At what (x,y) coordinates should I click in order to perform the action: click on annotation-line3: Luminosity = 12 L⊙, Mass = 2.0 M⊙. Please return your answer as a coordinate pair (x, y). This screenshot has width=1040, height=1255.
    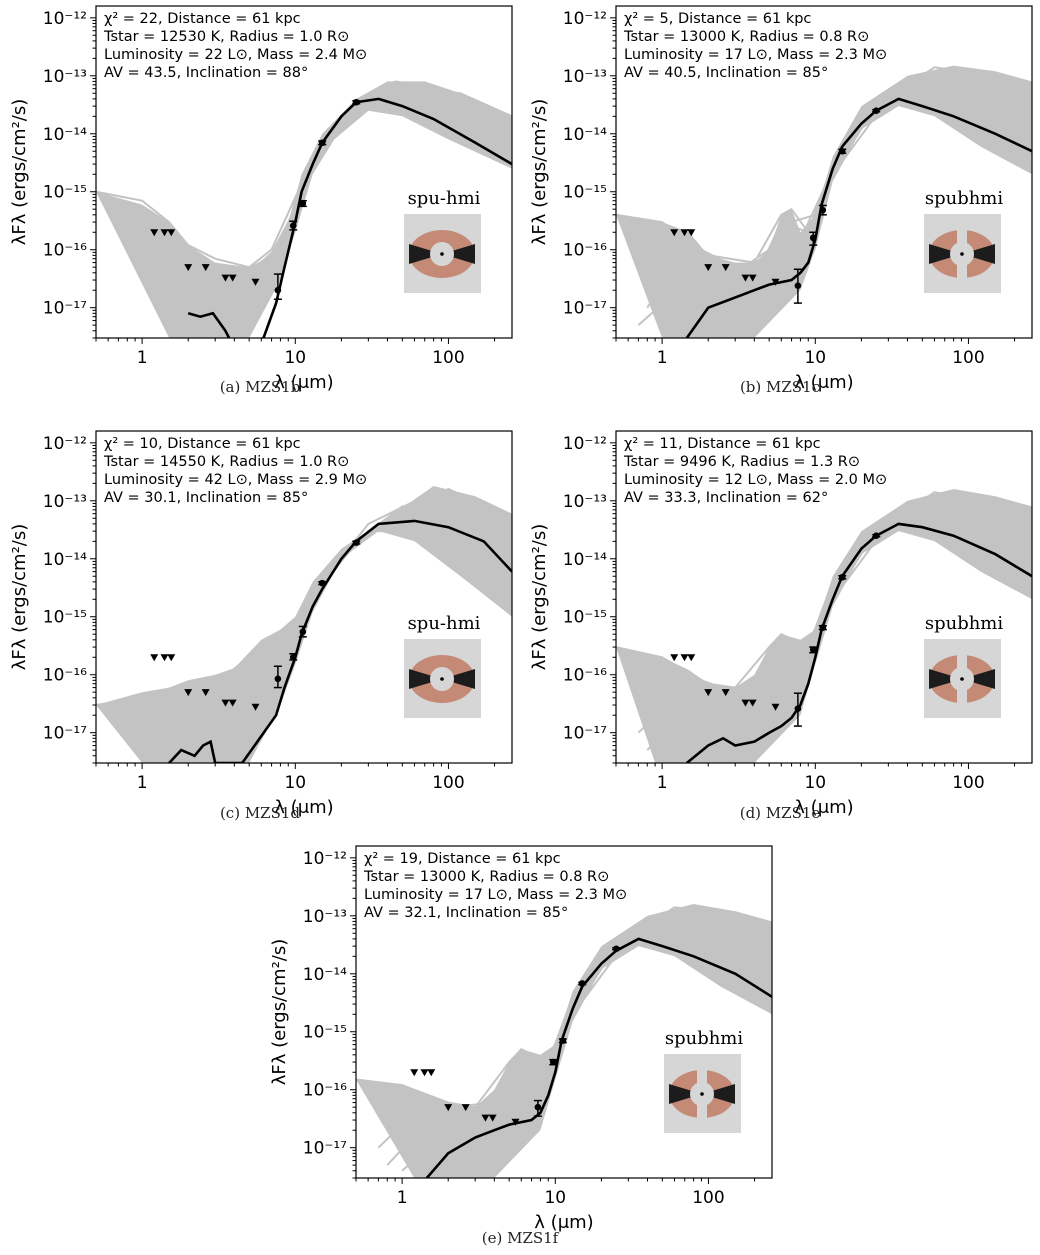
    Looking at the image, I should click on (755, 480).